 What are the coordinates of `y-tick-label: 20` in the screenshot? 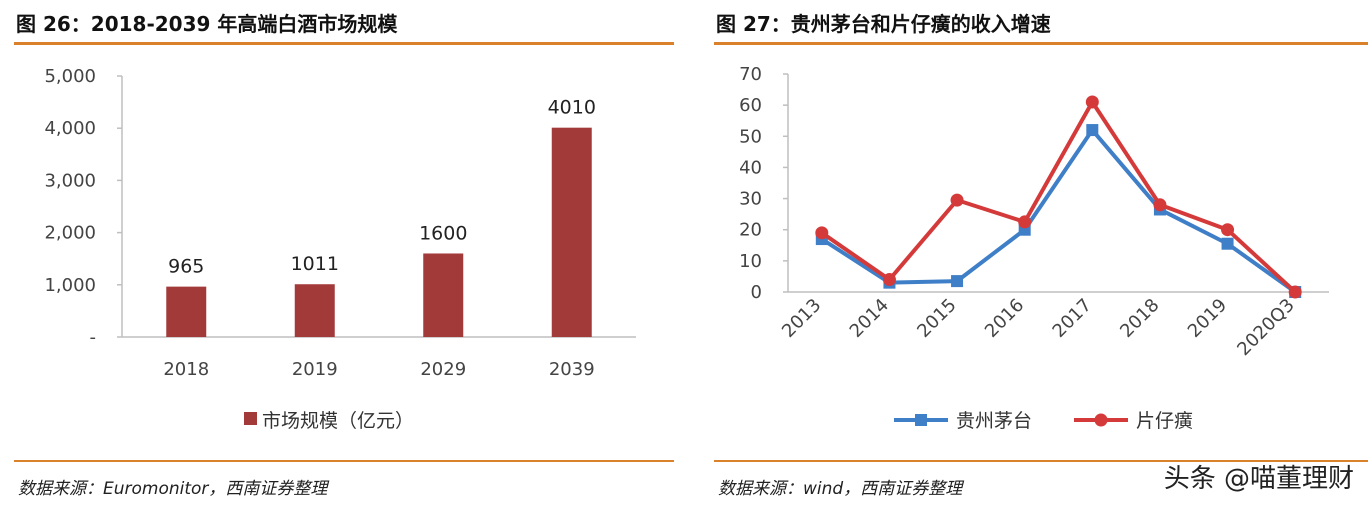 It's located at (750, 230).